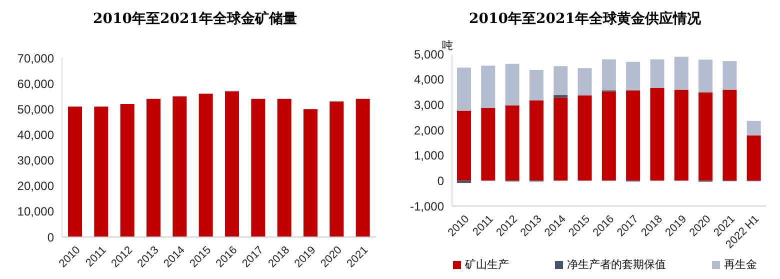 The height and width of the screenshot is (279, 780). I want to click on y-tick-label: 5,000, so click(429, 54).